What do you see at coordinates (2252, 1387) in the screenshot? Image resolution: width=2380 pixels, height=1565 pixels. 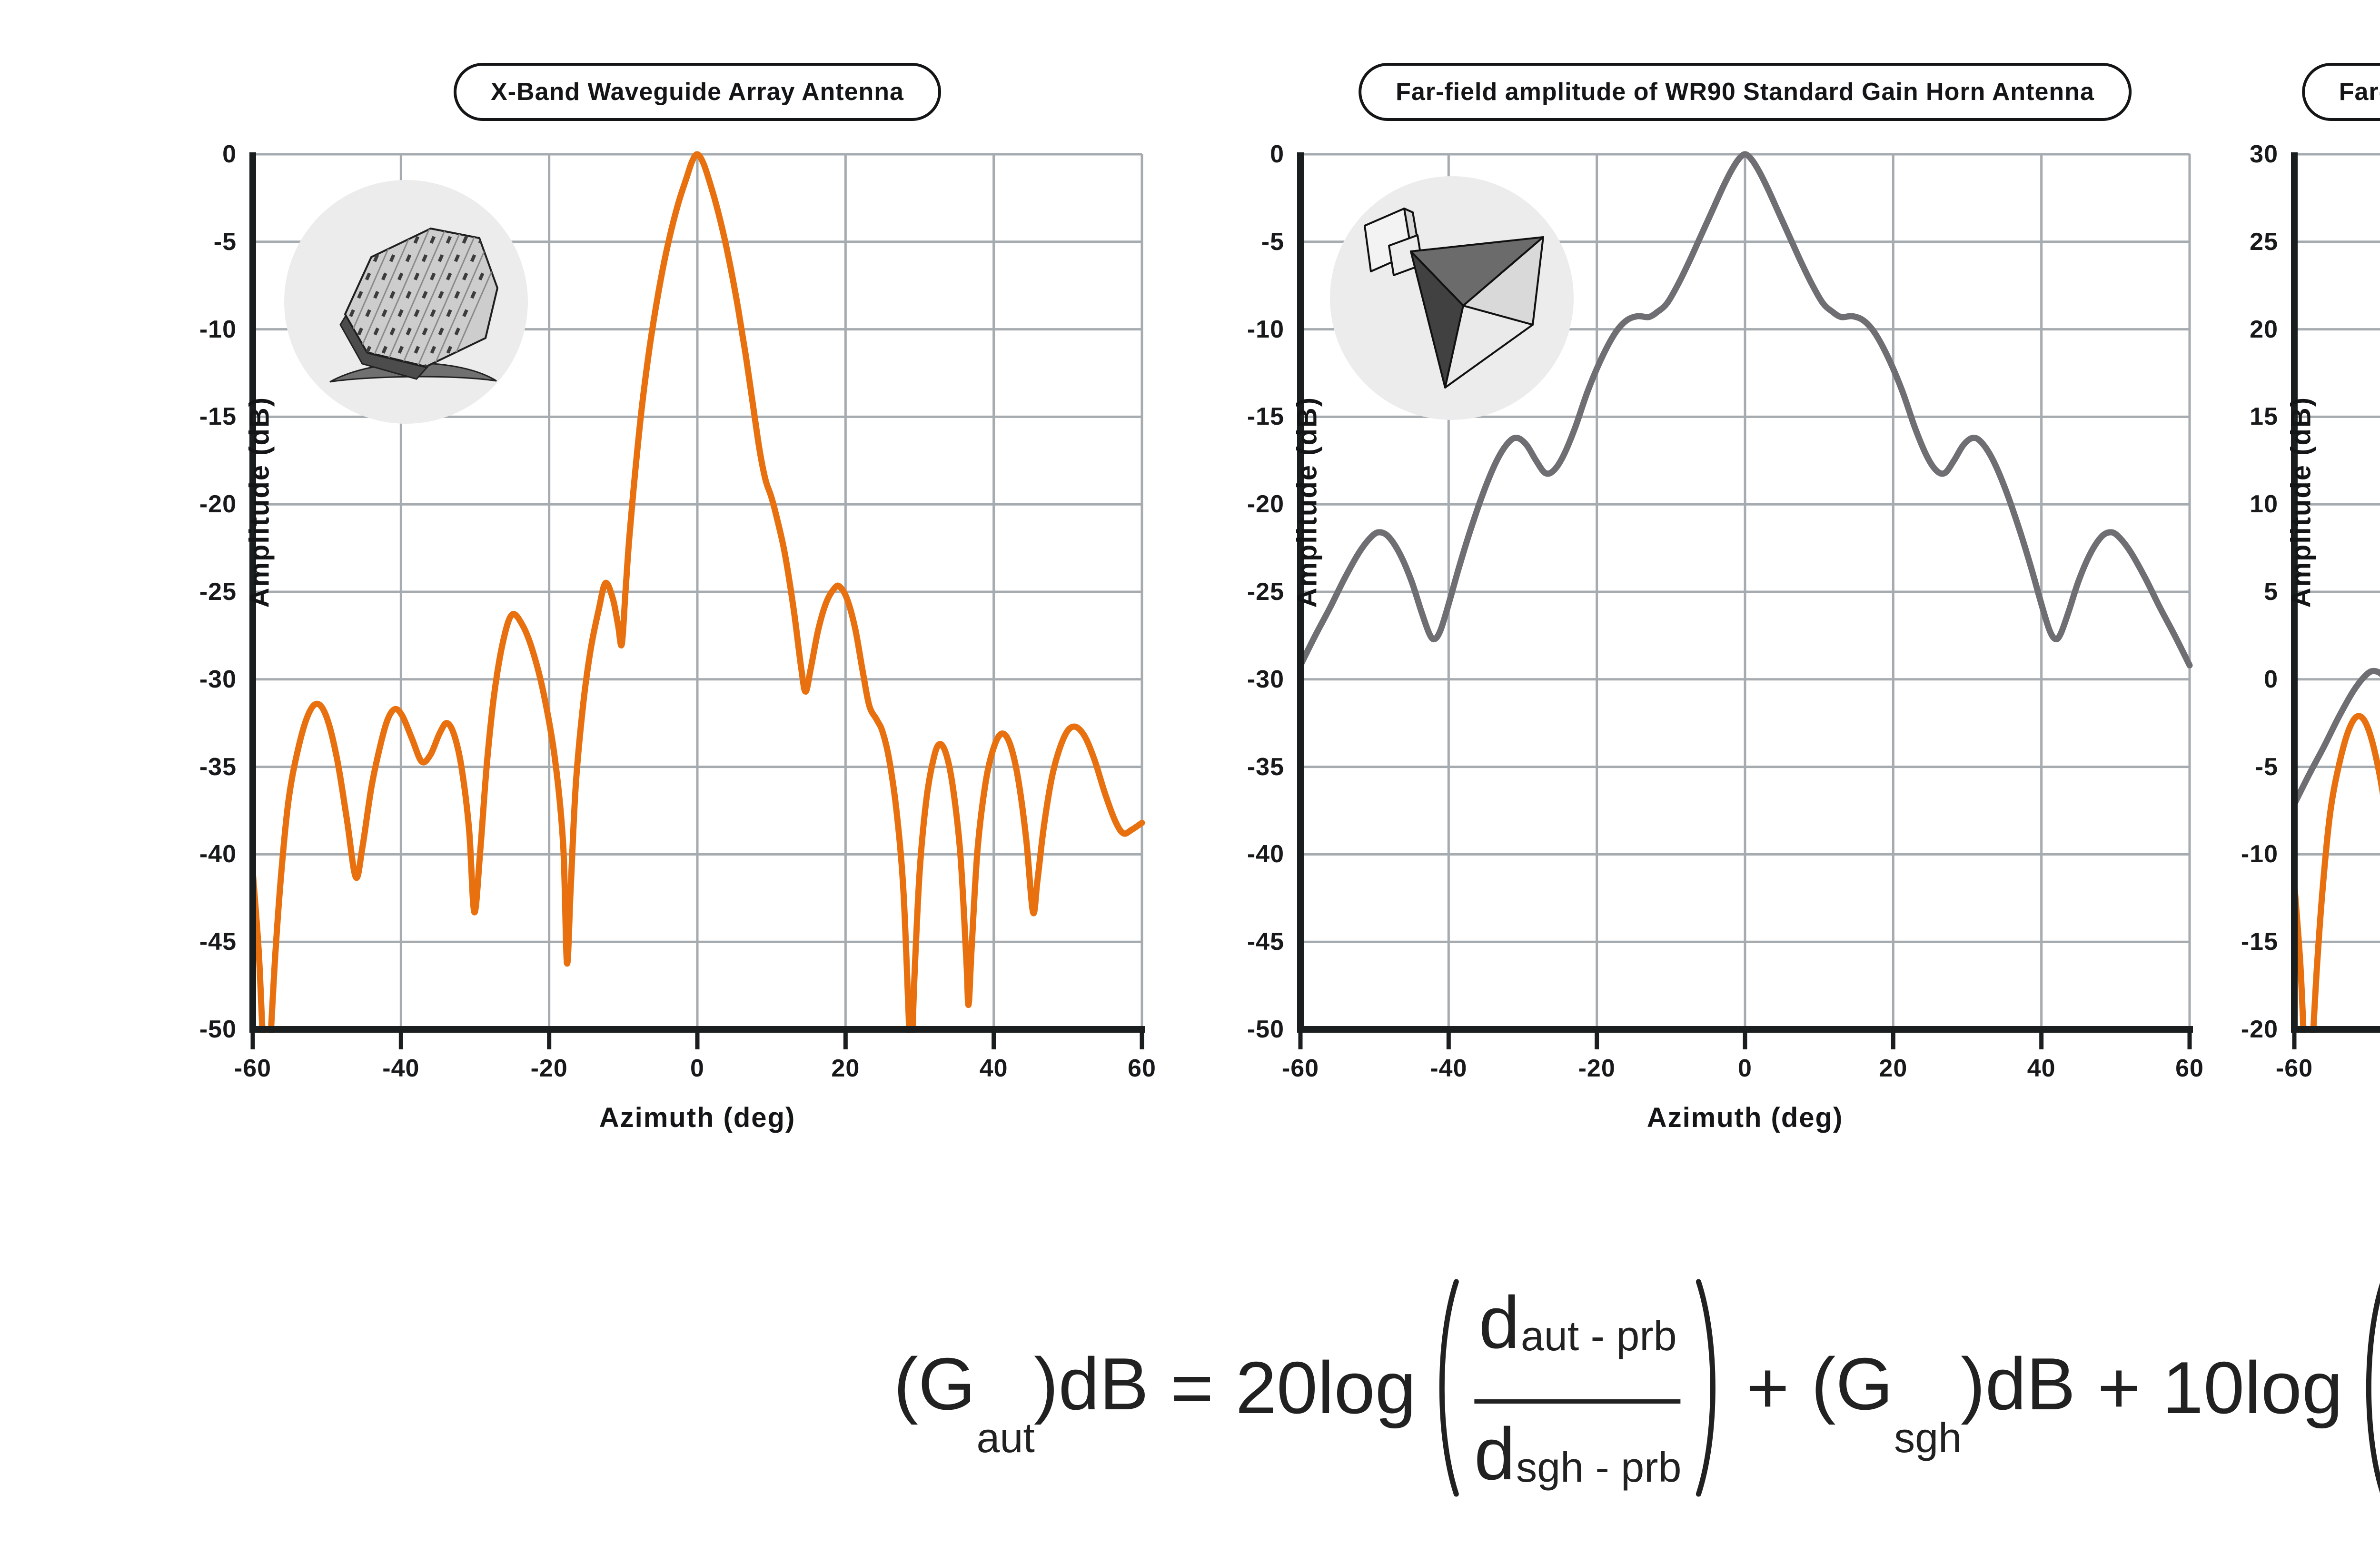 I see `formula-coef-10log: 10log` at bounding box center [2252, 1387].